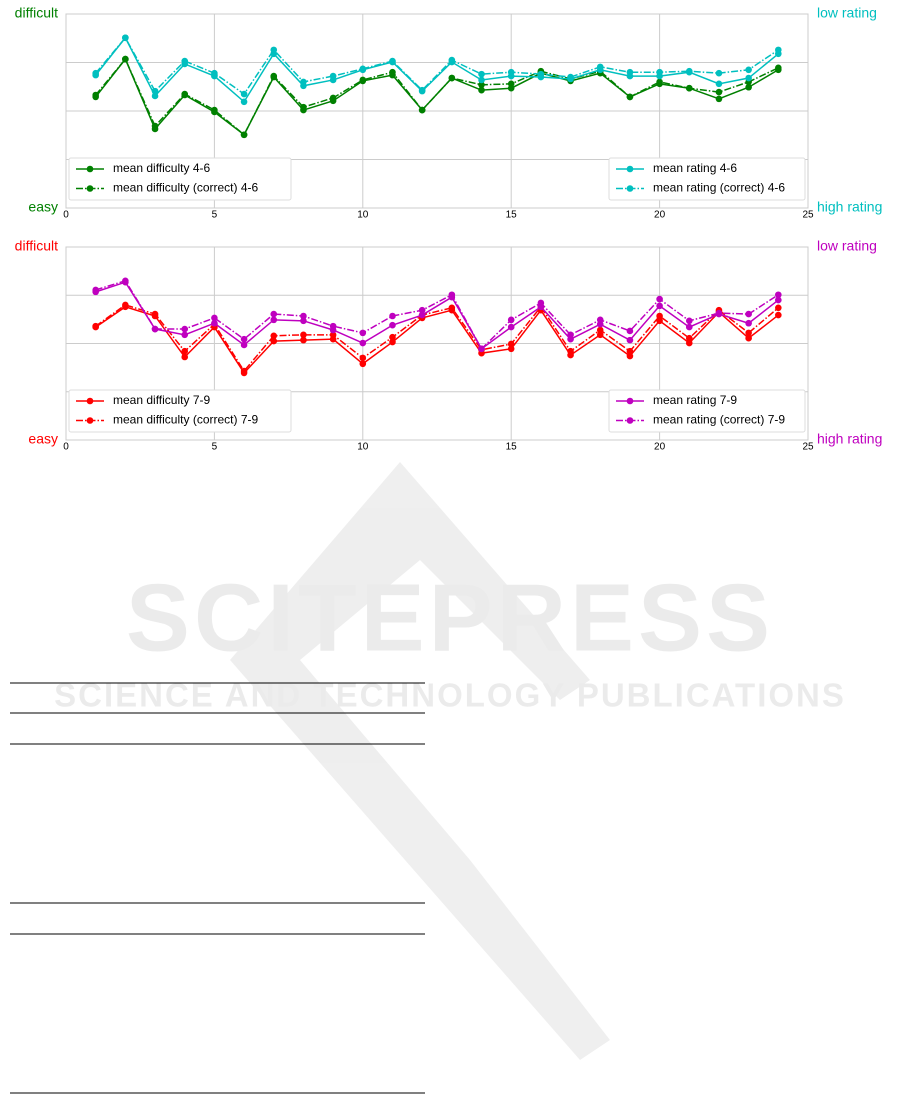  I want to click on x-tick-label: 20, so click(660, 447).